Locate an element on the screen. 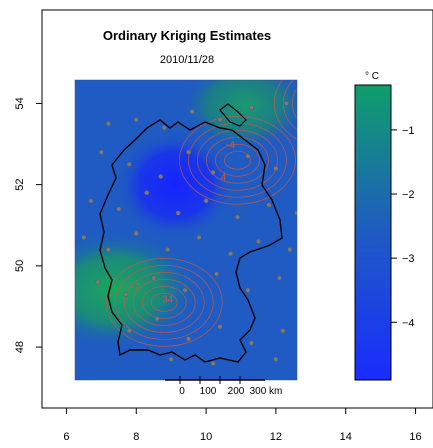 This screenshot has height=448, width=433. contour-label-group: -44-2348 is located at coordinates (184, 222).